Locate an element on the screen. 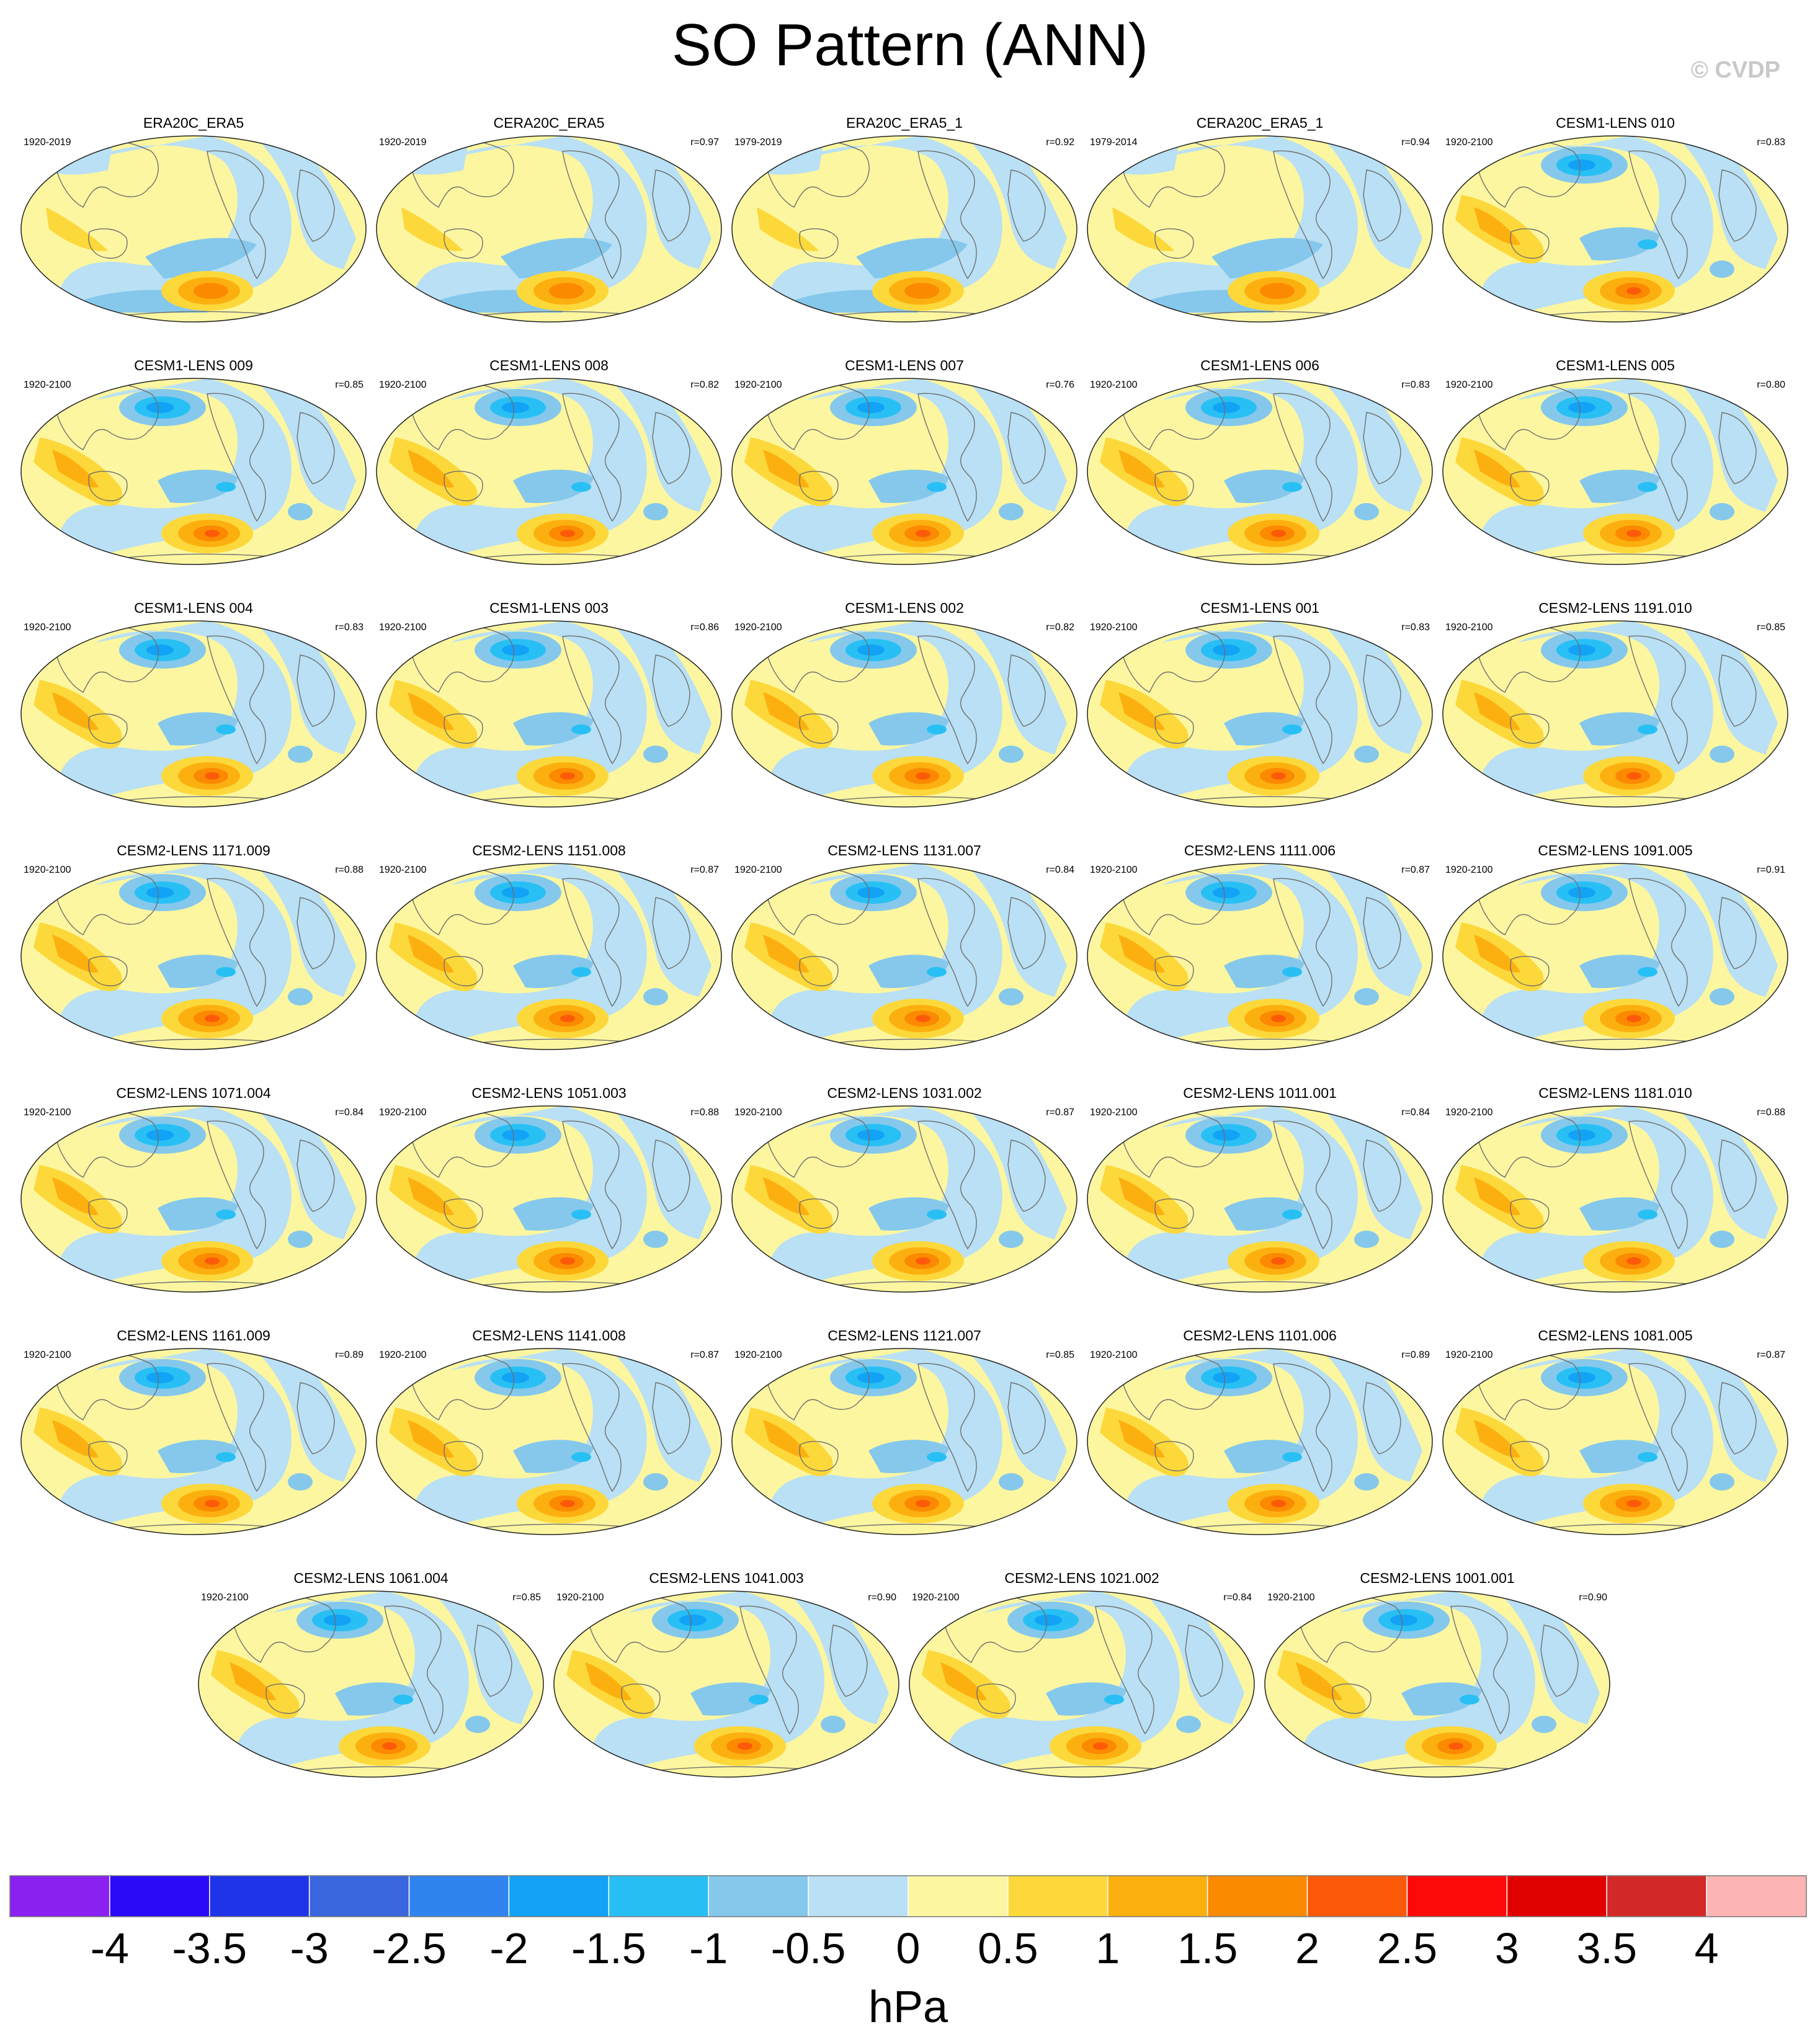  panel-correlation: r=0.85 is located at coordinates (526, 1597).